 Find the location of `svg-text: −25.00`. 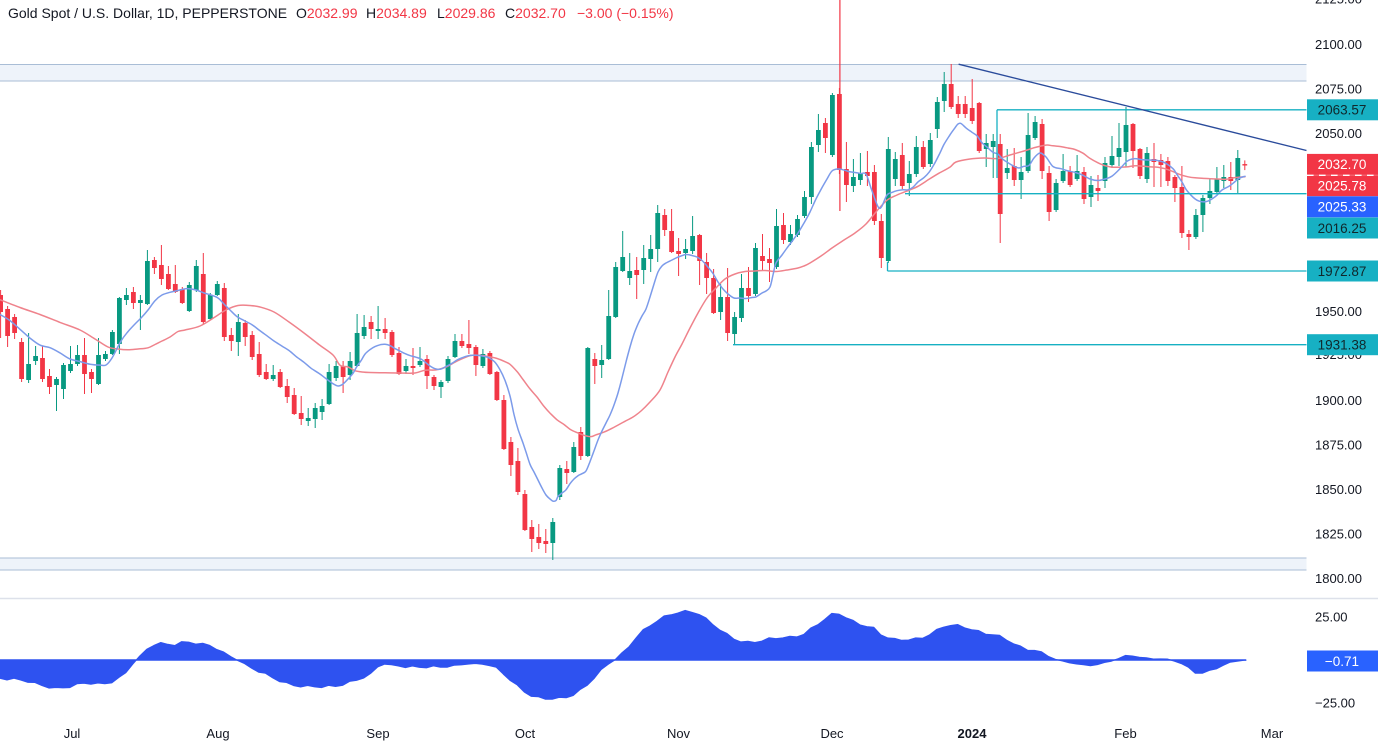

svg-text: −25.00 is located at coordinates (1335, 703).